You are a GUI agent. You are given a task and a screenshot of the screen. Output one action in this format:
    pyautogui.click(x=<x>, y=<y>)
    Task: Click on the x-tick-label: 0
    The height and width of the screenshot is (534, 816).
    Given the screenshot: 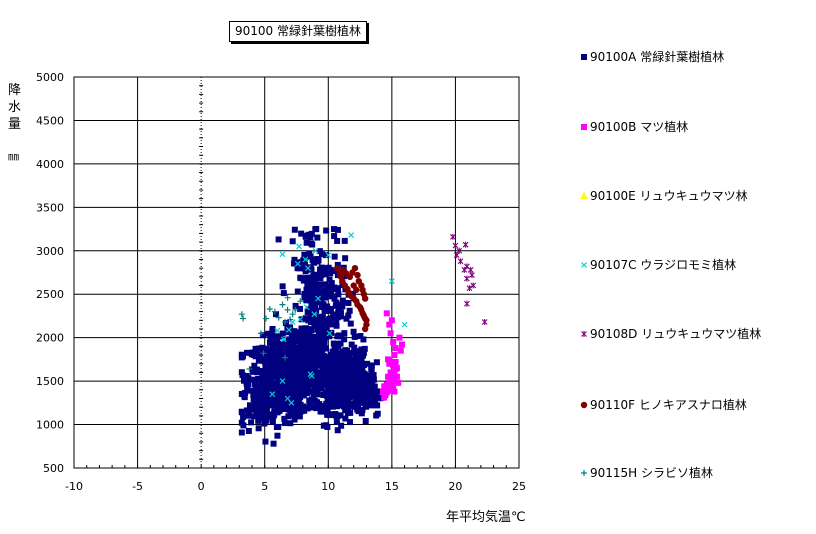 What is the action you would take?
    pyautogui.click(x=201, y=486)
    